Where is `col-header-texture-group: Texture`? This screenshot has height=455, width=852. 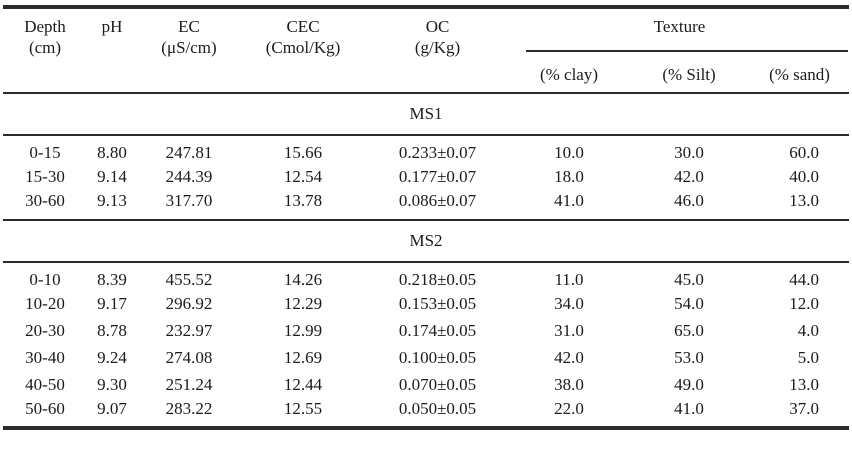 col-header-texture-group: Texture is located at coordinates (679, 29).